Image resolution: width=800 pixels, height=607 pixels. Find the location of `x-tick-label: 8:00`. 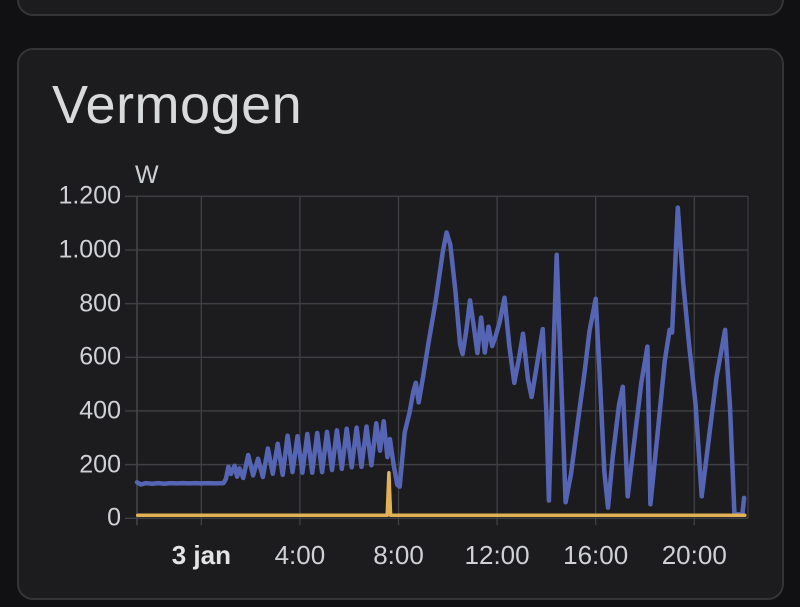

x-tick-label: 8:00 is located at coordinates (398, 555).